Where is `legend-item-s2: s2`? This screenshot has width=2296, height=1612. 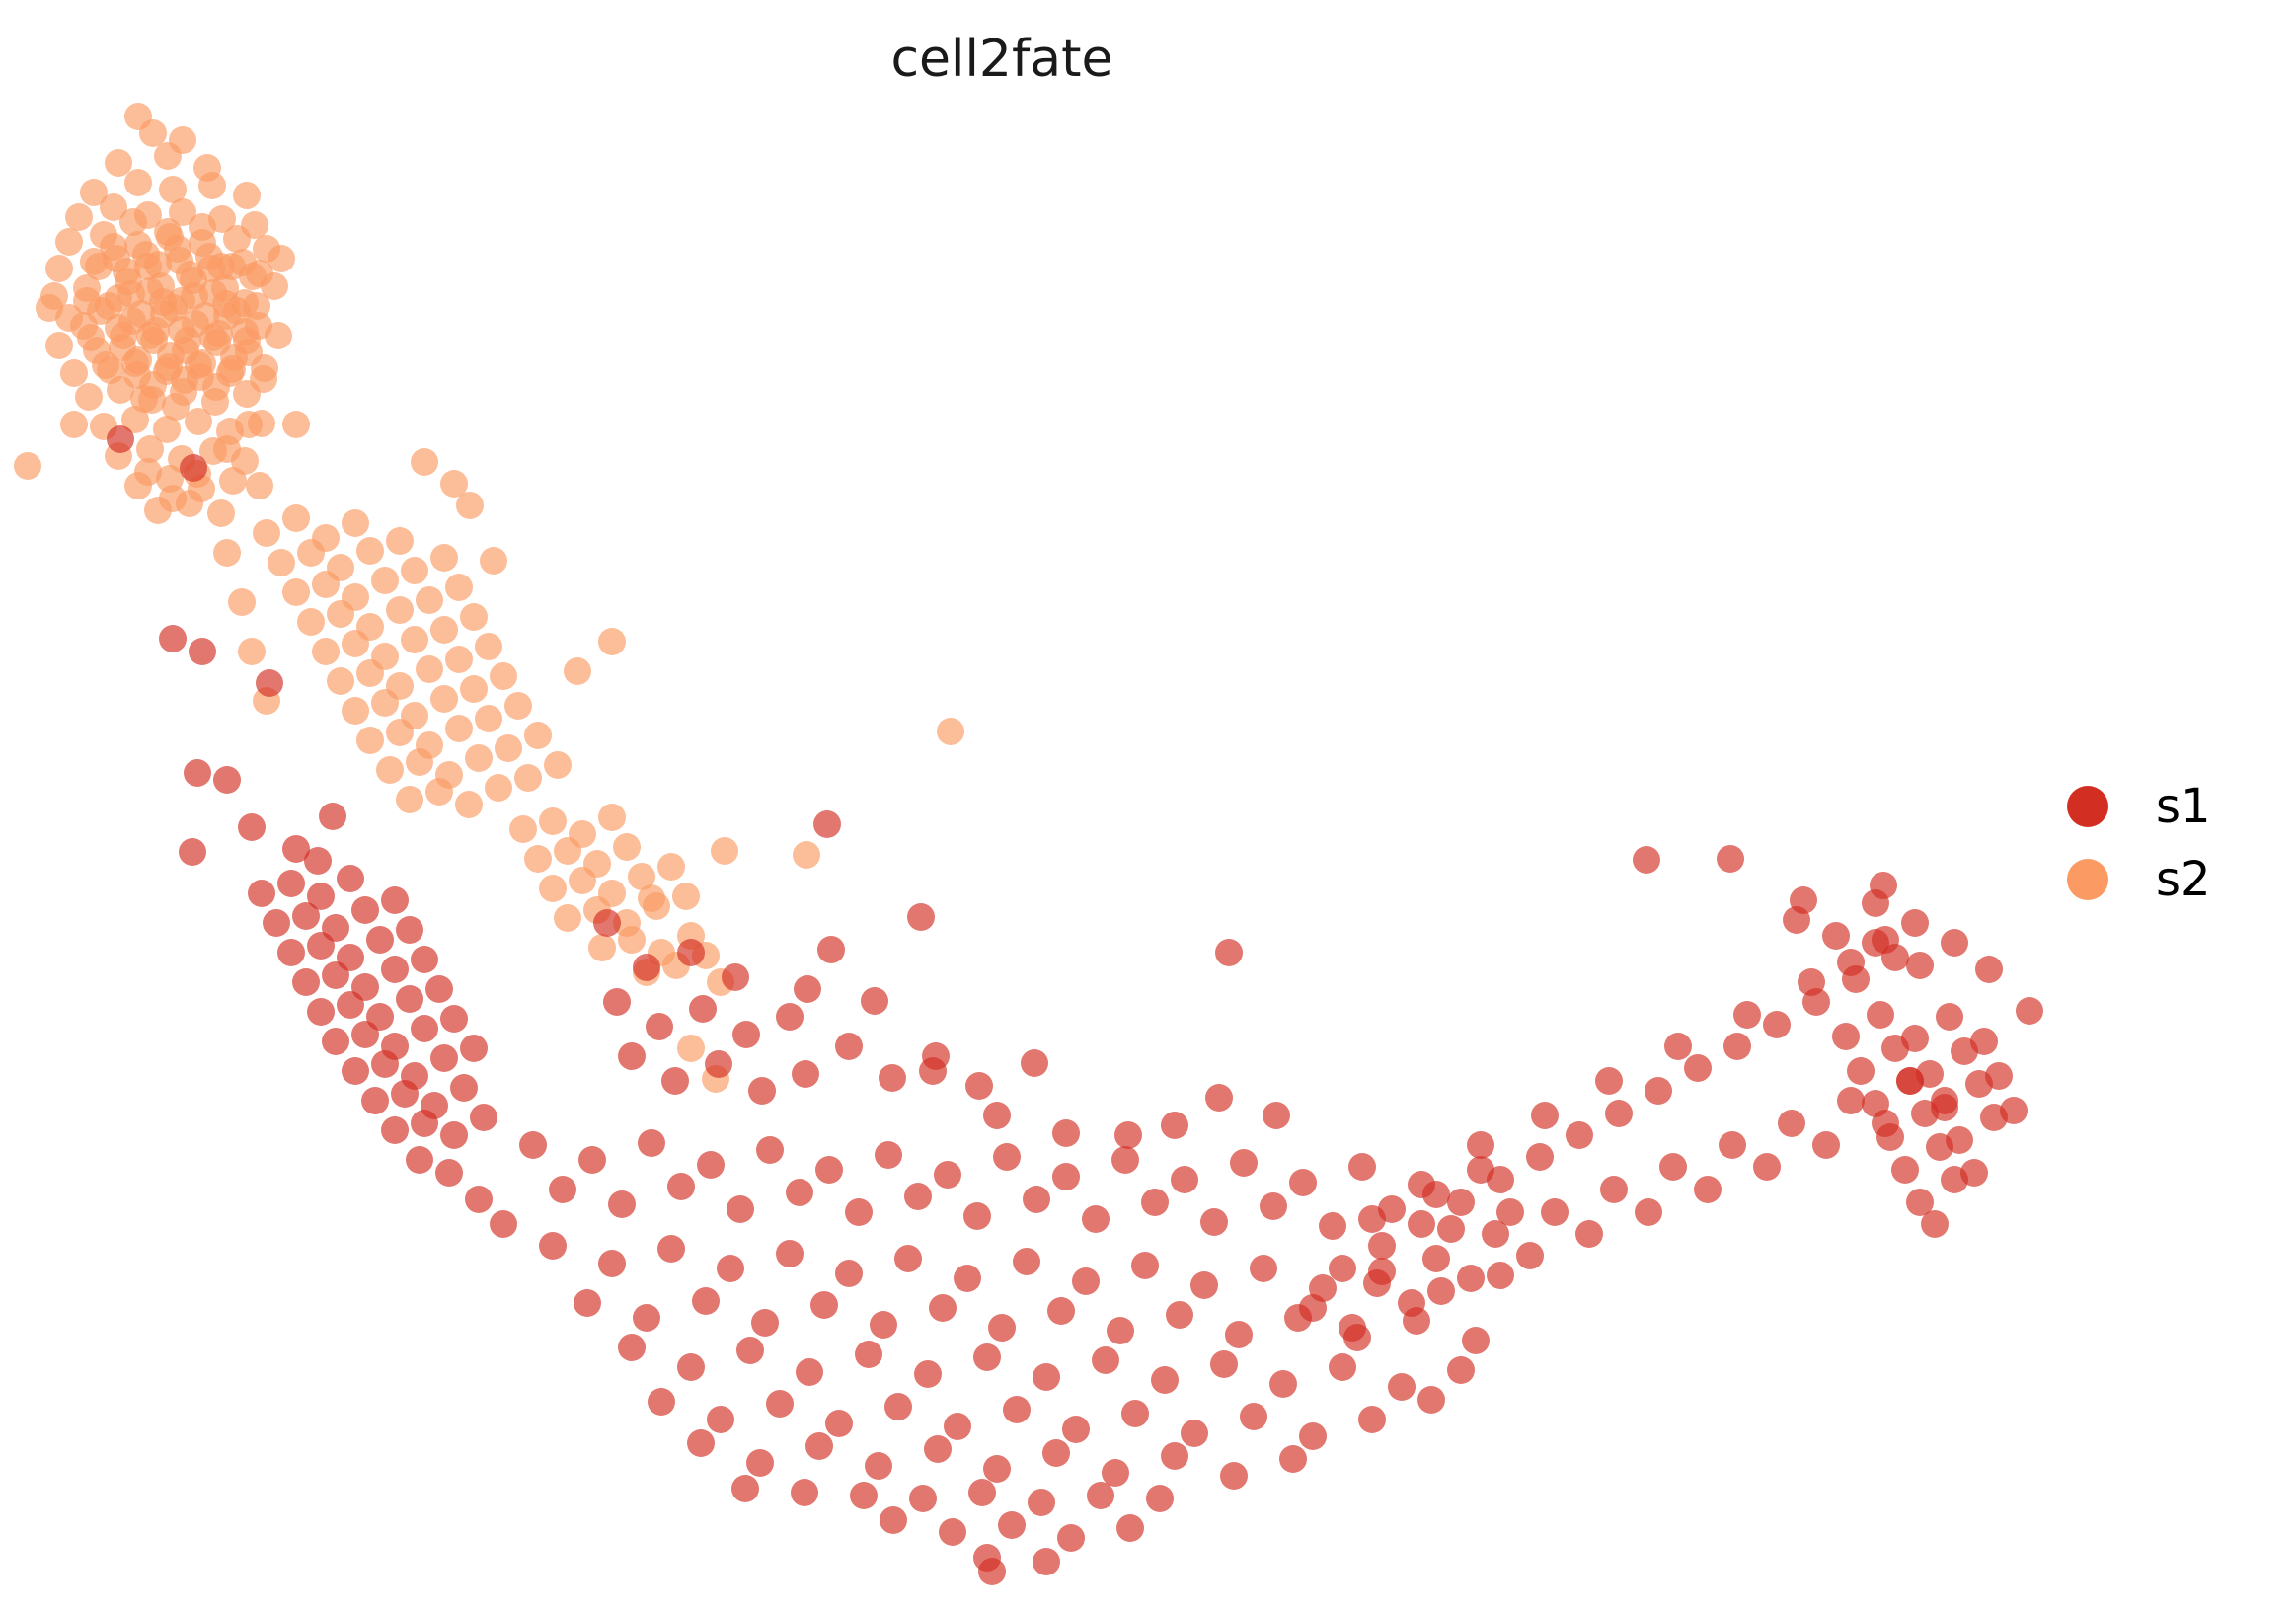
legend-item-s2: s2 is located at coordinates (2139, 879).